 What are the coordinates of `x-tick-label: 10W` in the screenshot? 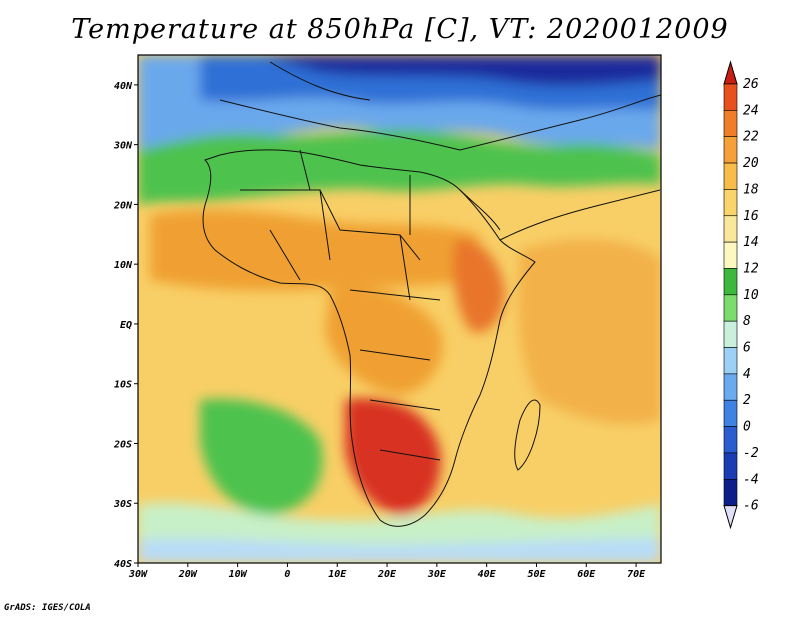 It's located at (238, 574).